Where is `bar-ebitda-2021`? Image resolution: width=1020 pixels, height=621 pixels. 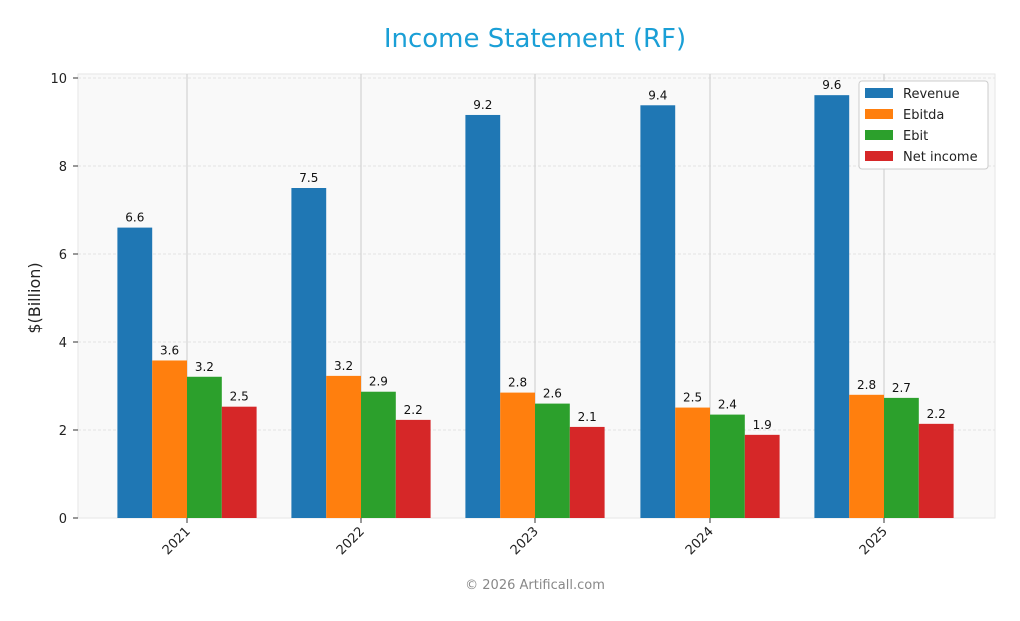
bar-ebitda-2021 is located at coordinates (169, 439).